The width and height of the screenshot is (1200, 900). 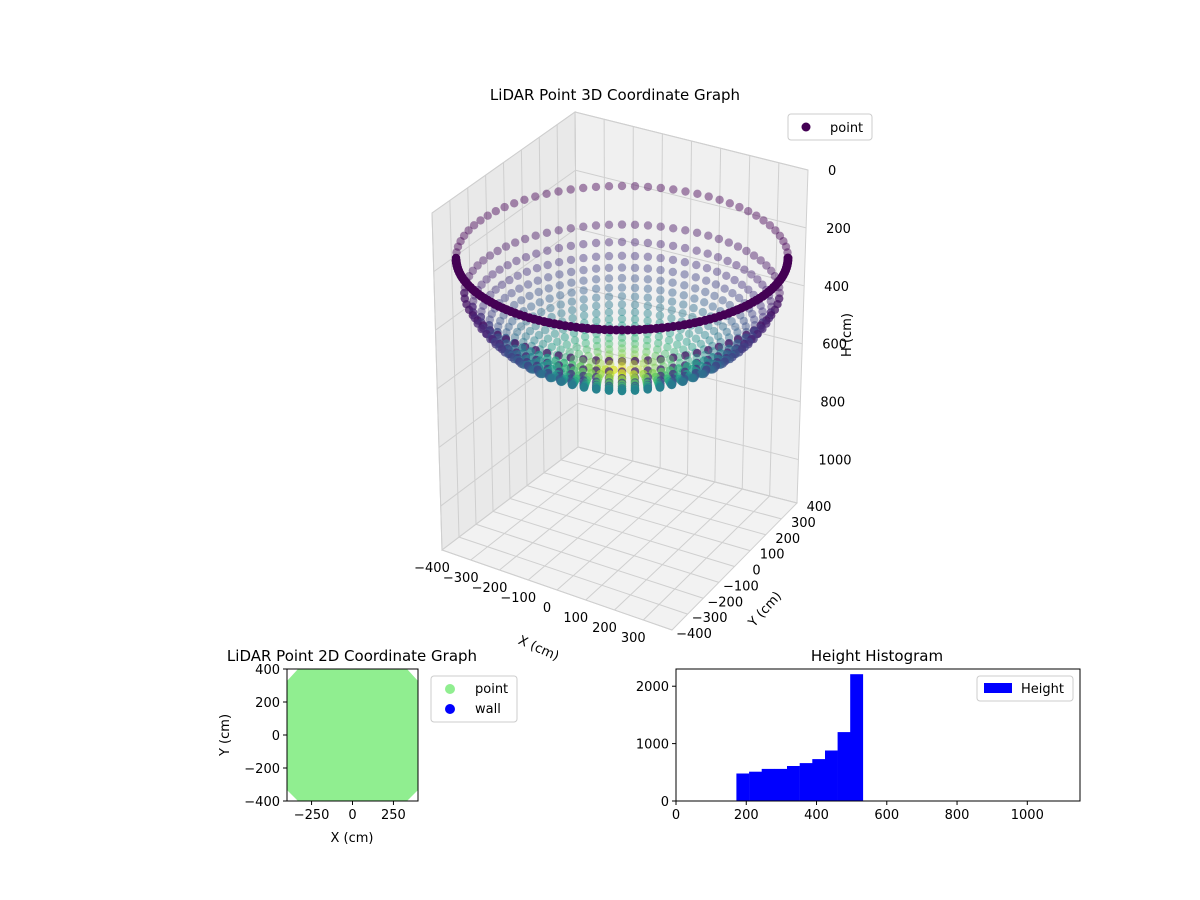 I want to click on y-tick-label-3d: 200, so click(x=787, y=539).